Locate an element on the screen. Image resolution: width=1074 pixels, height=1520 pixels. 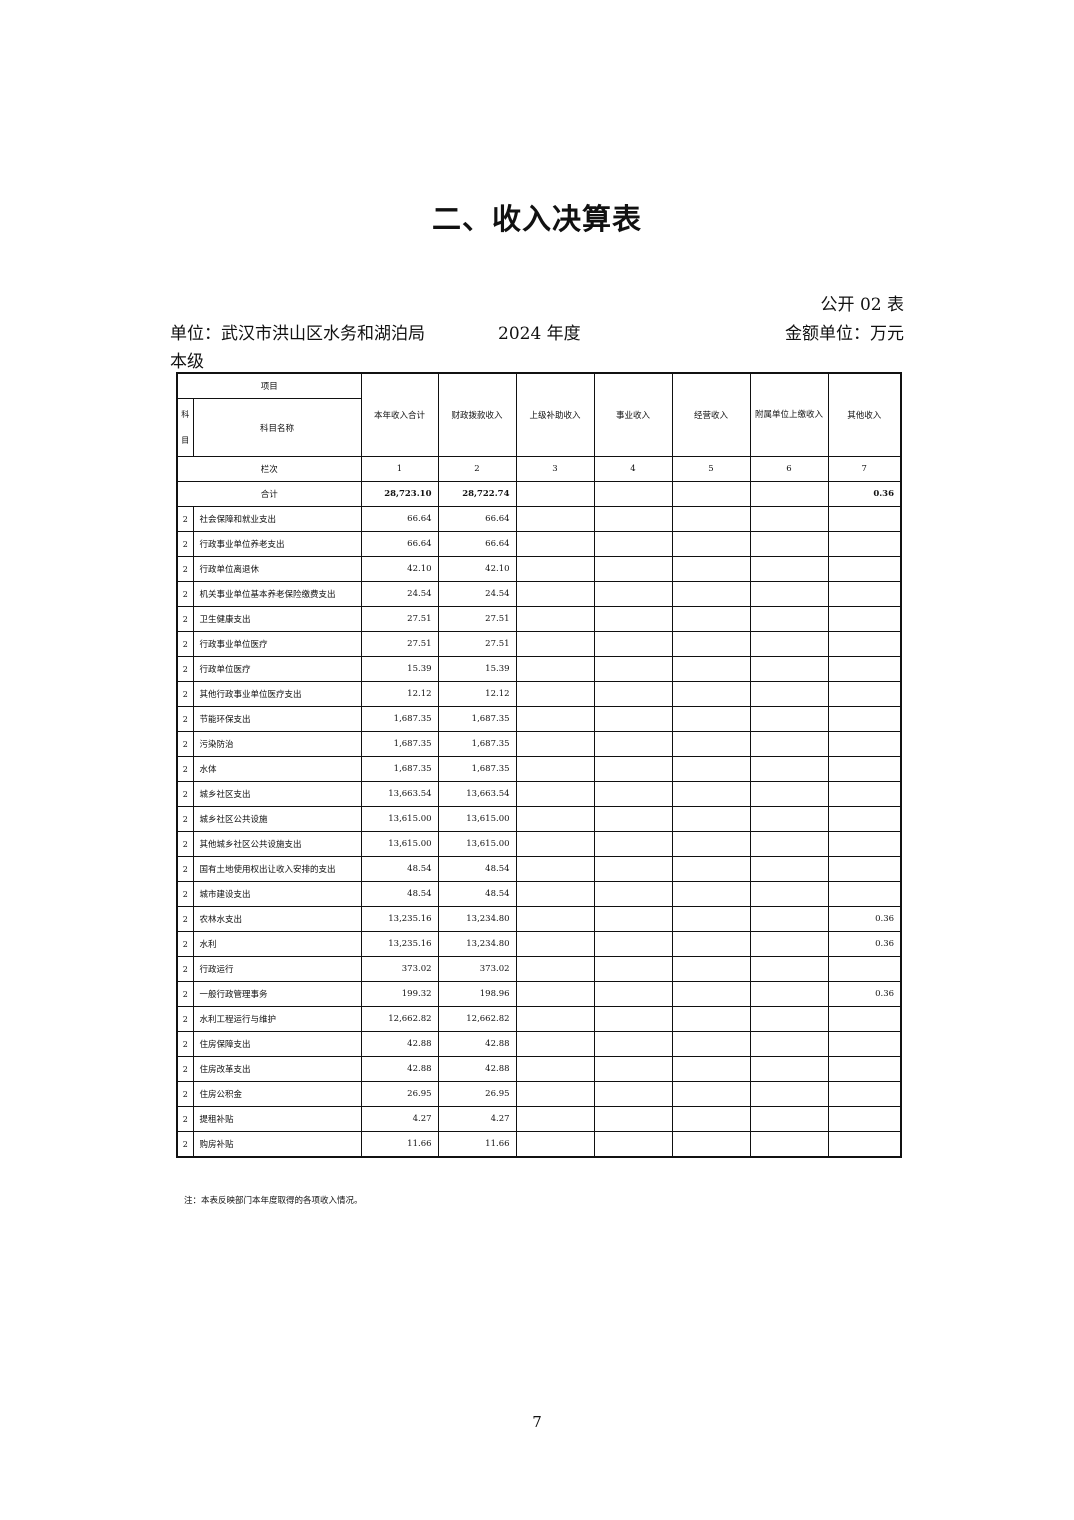
year-label: 2024 年度 is located at coordinates (539, 334).